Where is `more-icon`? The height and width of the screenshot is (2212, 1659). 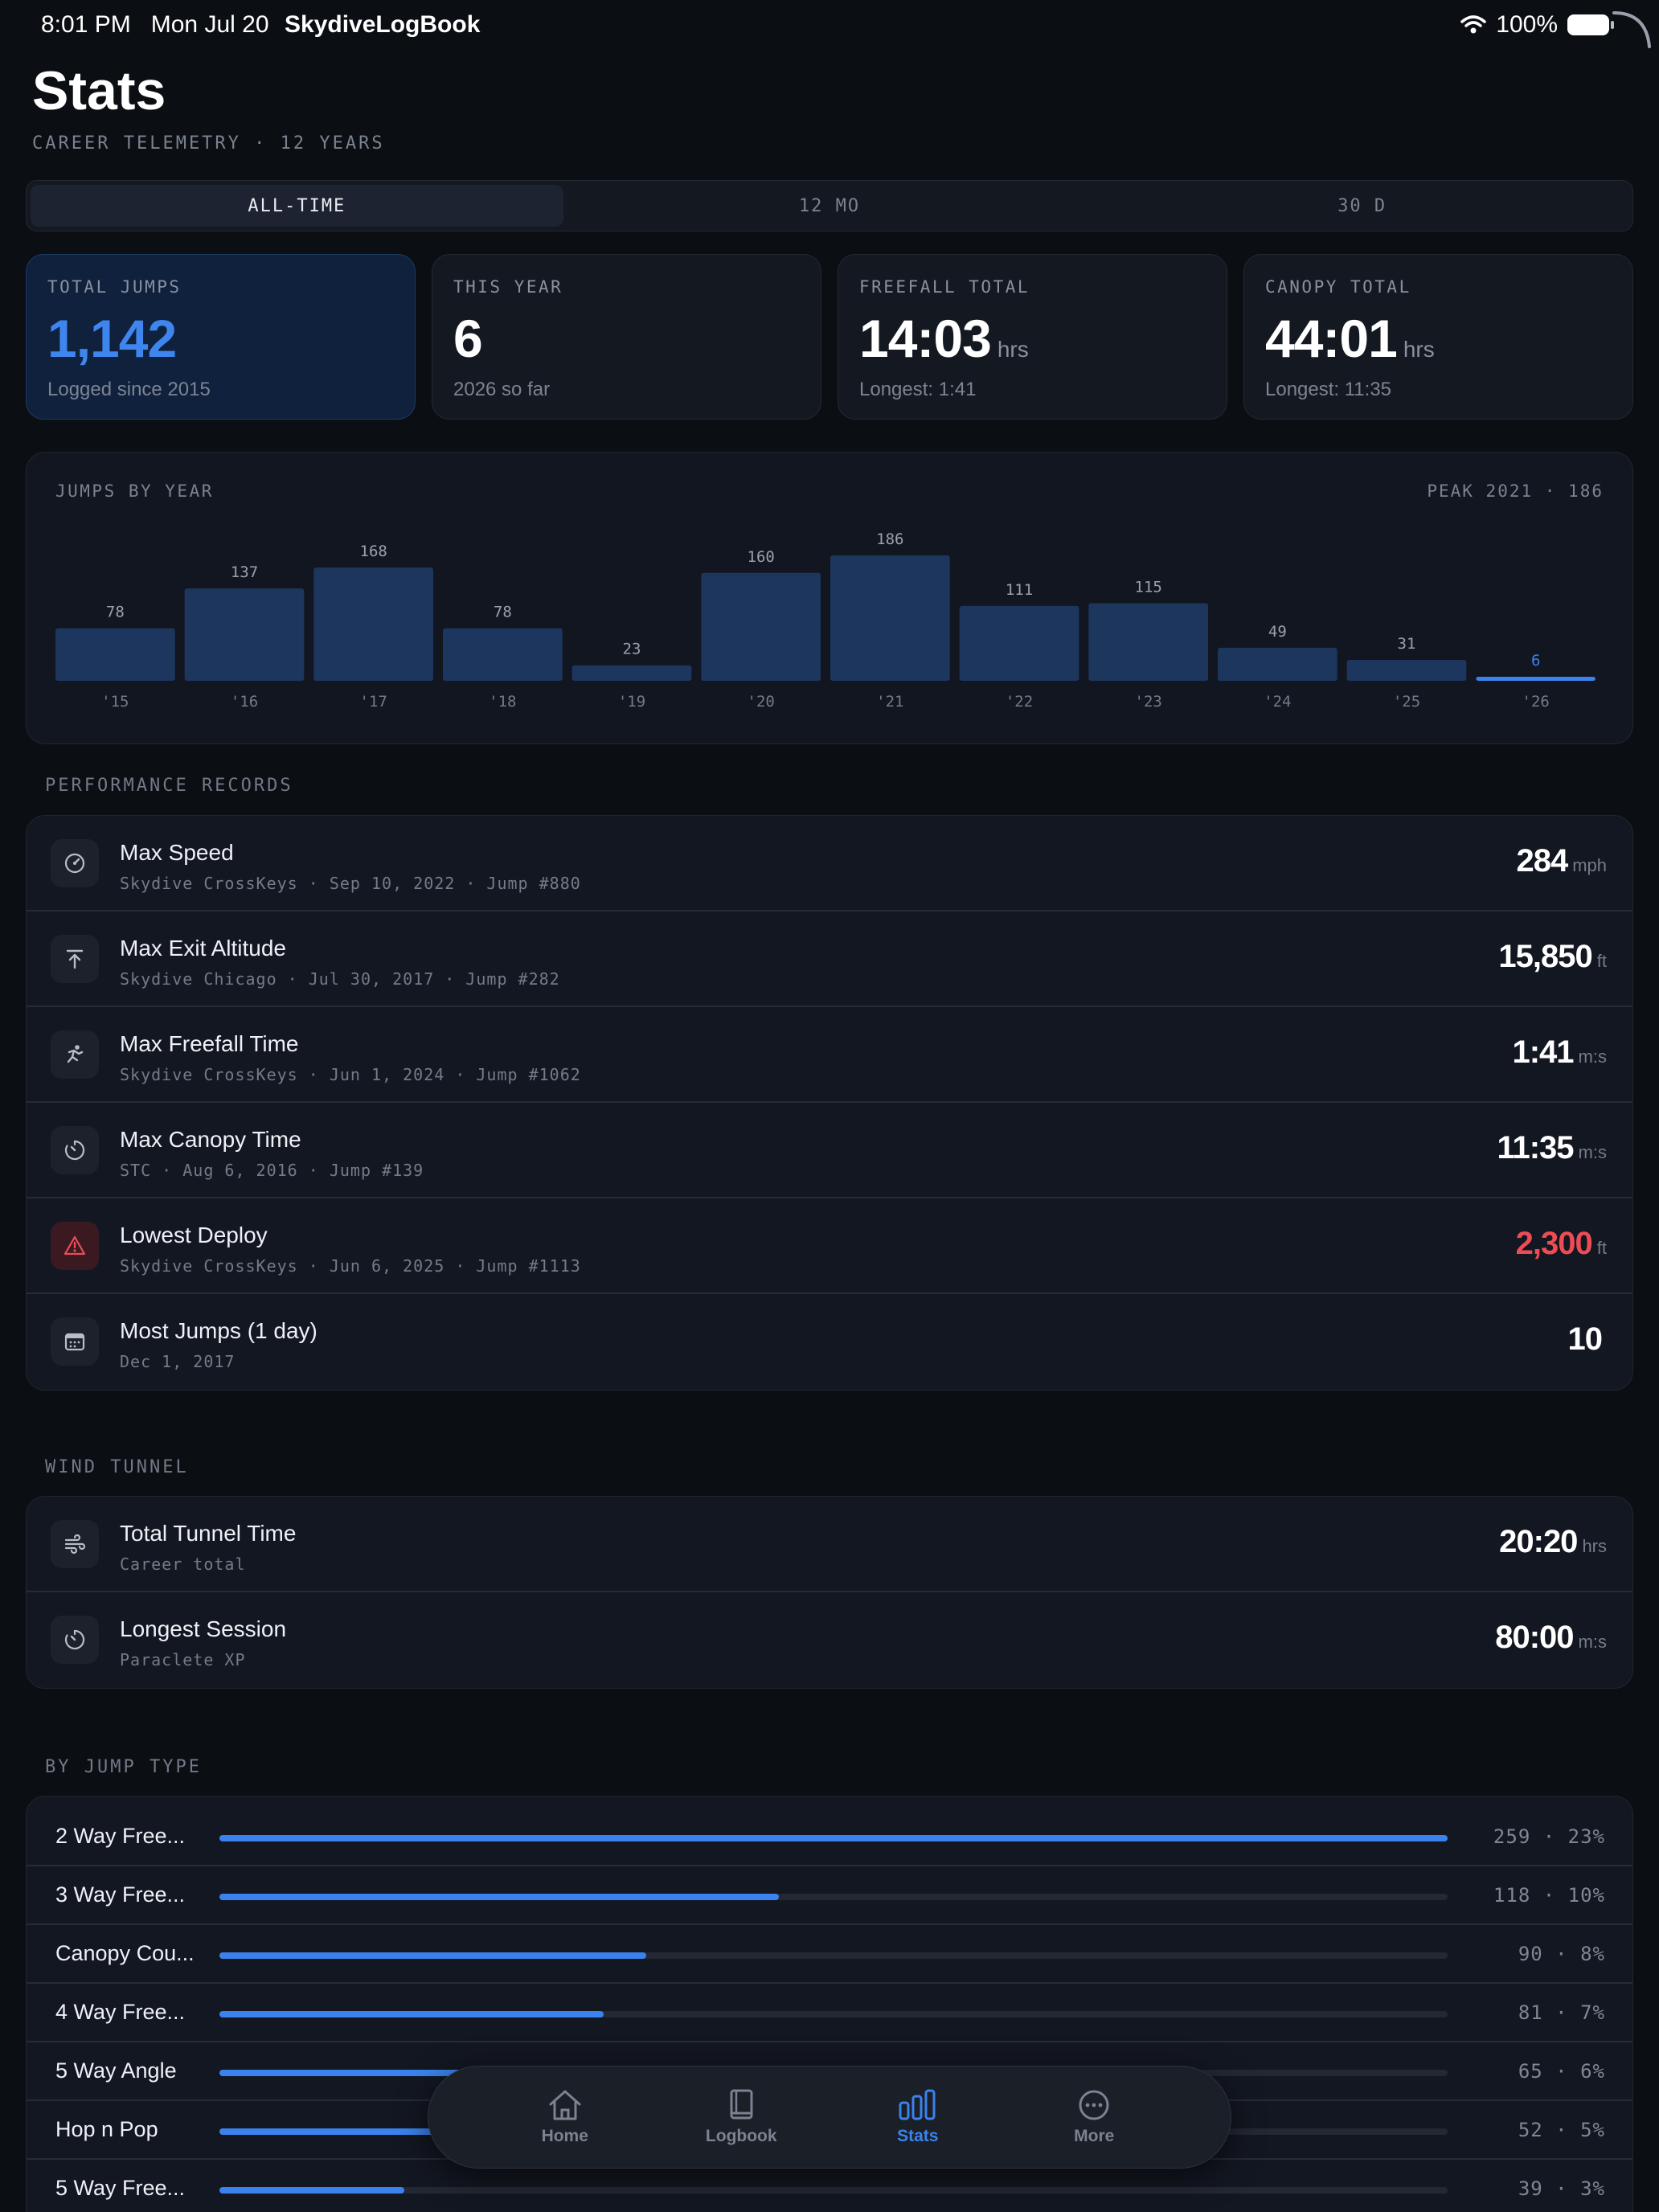
more-icon is located at coordinates (1094, 2105).